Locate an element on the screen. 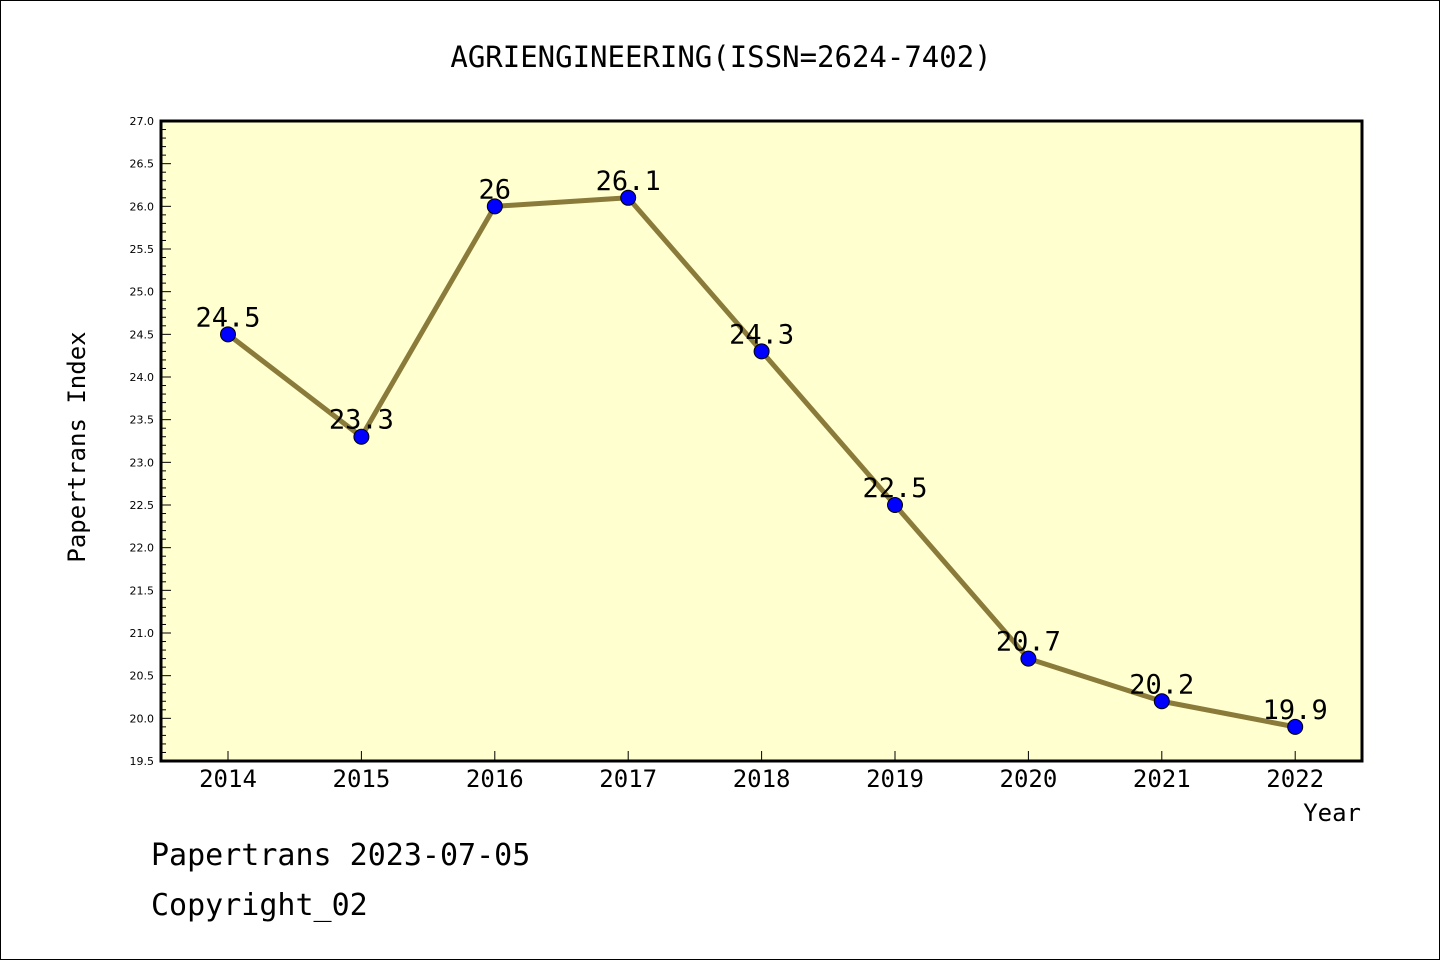 This screenshot has width=1440, height=961. y-tick-label: 23.5 is located at coordinates (142, 420).